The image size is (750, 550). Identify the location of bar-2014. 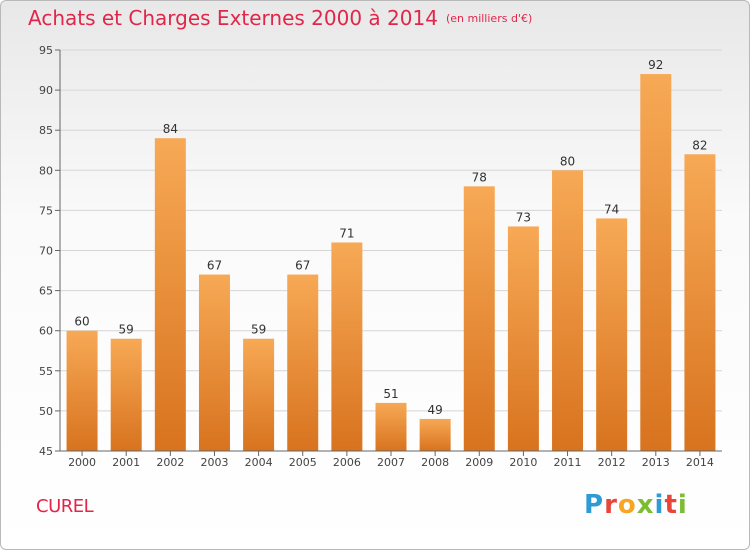
(700, 302).